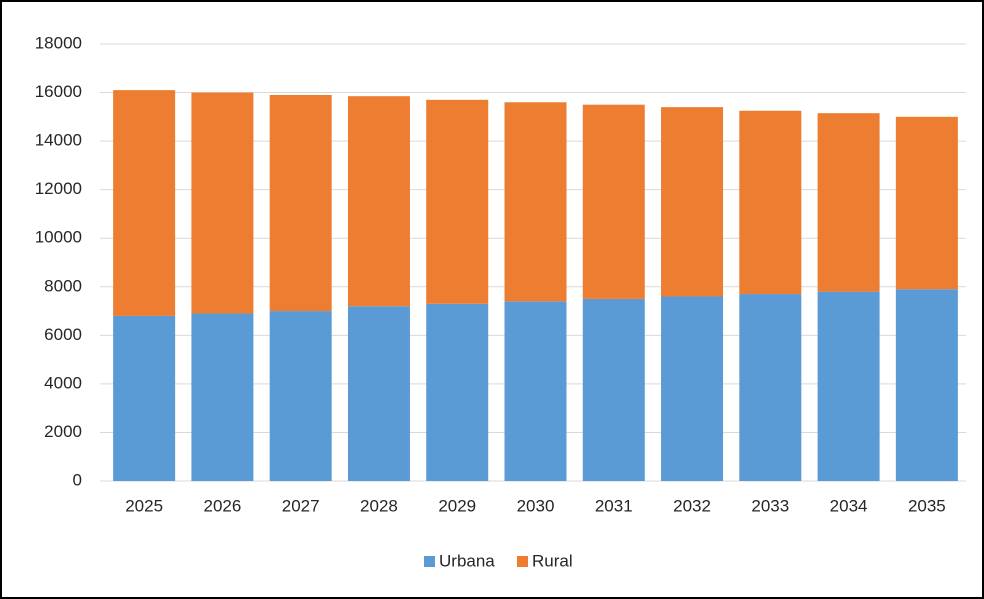  What do you see at coordinates (614, 505) in the screenshot?
I see `x-tick-label: 2031` at bounding box center [614, 505].